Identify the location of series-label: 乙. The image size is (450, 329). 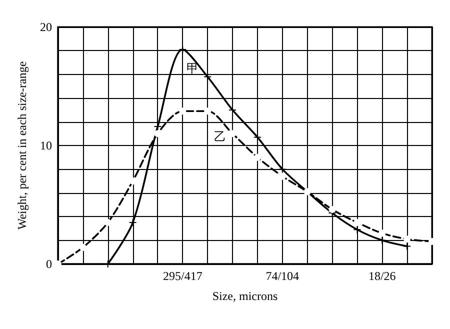
(220, 137).